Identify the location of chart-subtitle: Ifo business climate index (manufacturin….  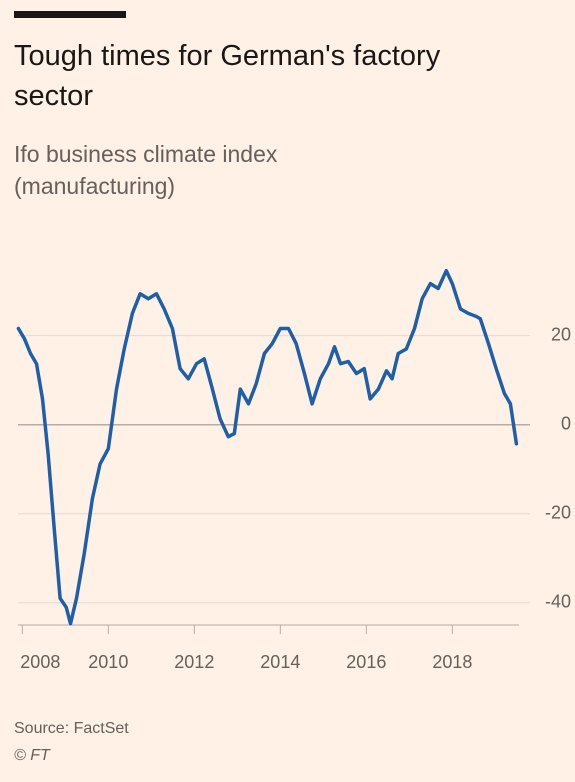
(146, 170).